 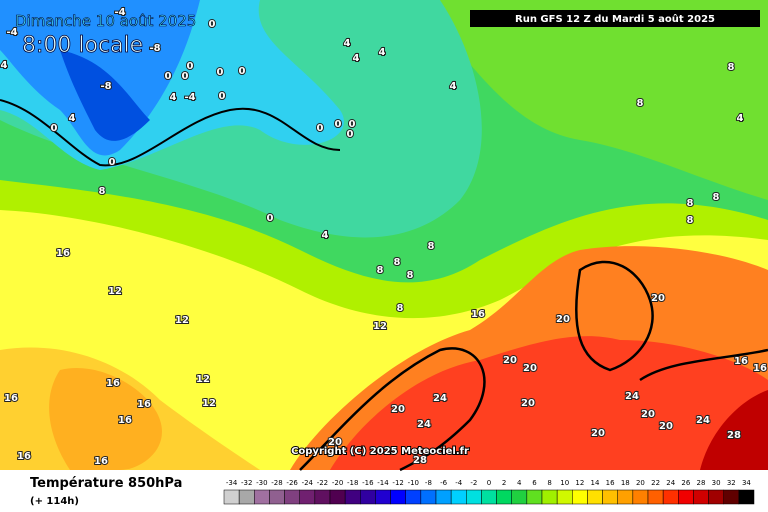 I want to click on contour-label: -8, so click(x=105, y=86).